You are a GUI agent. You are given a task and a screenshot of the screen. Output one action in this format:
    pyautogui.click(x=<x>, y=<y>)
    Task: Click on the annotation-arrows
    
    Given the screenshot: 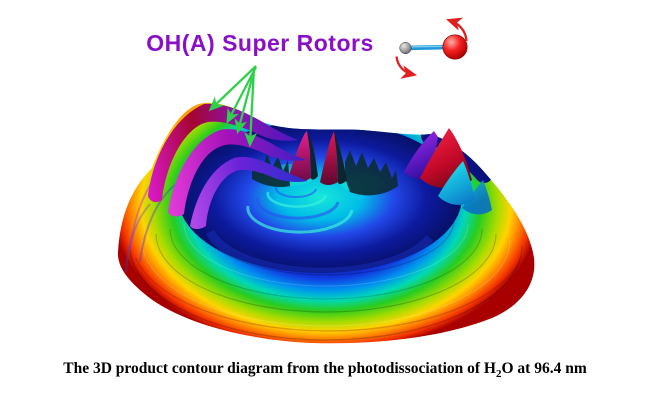 What is the action you would take?
    pyautogui.click(x=233, y=106)
    